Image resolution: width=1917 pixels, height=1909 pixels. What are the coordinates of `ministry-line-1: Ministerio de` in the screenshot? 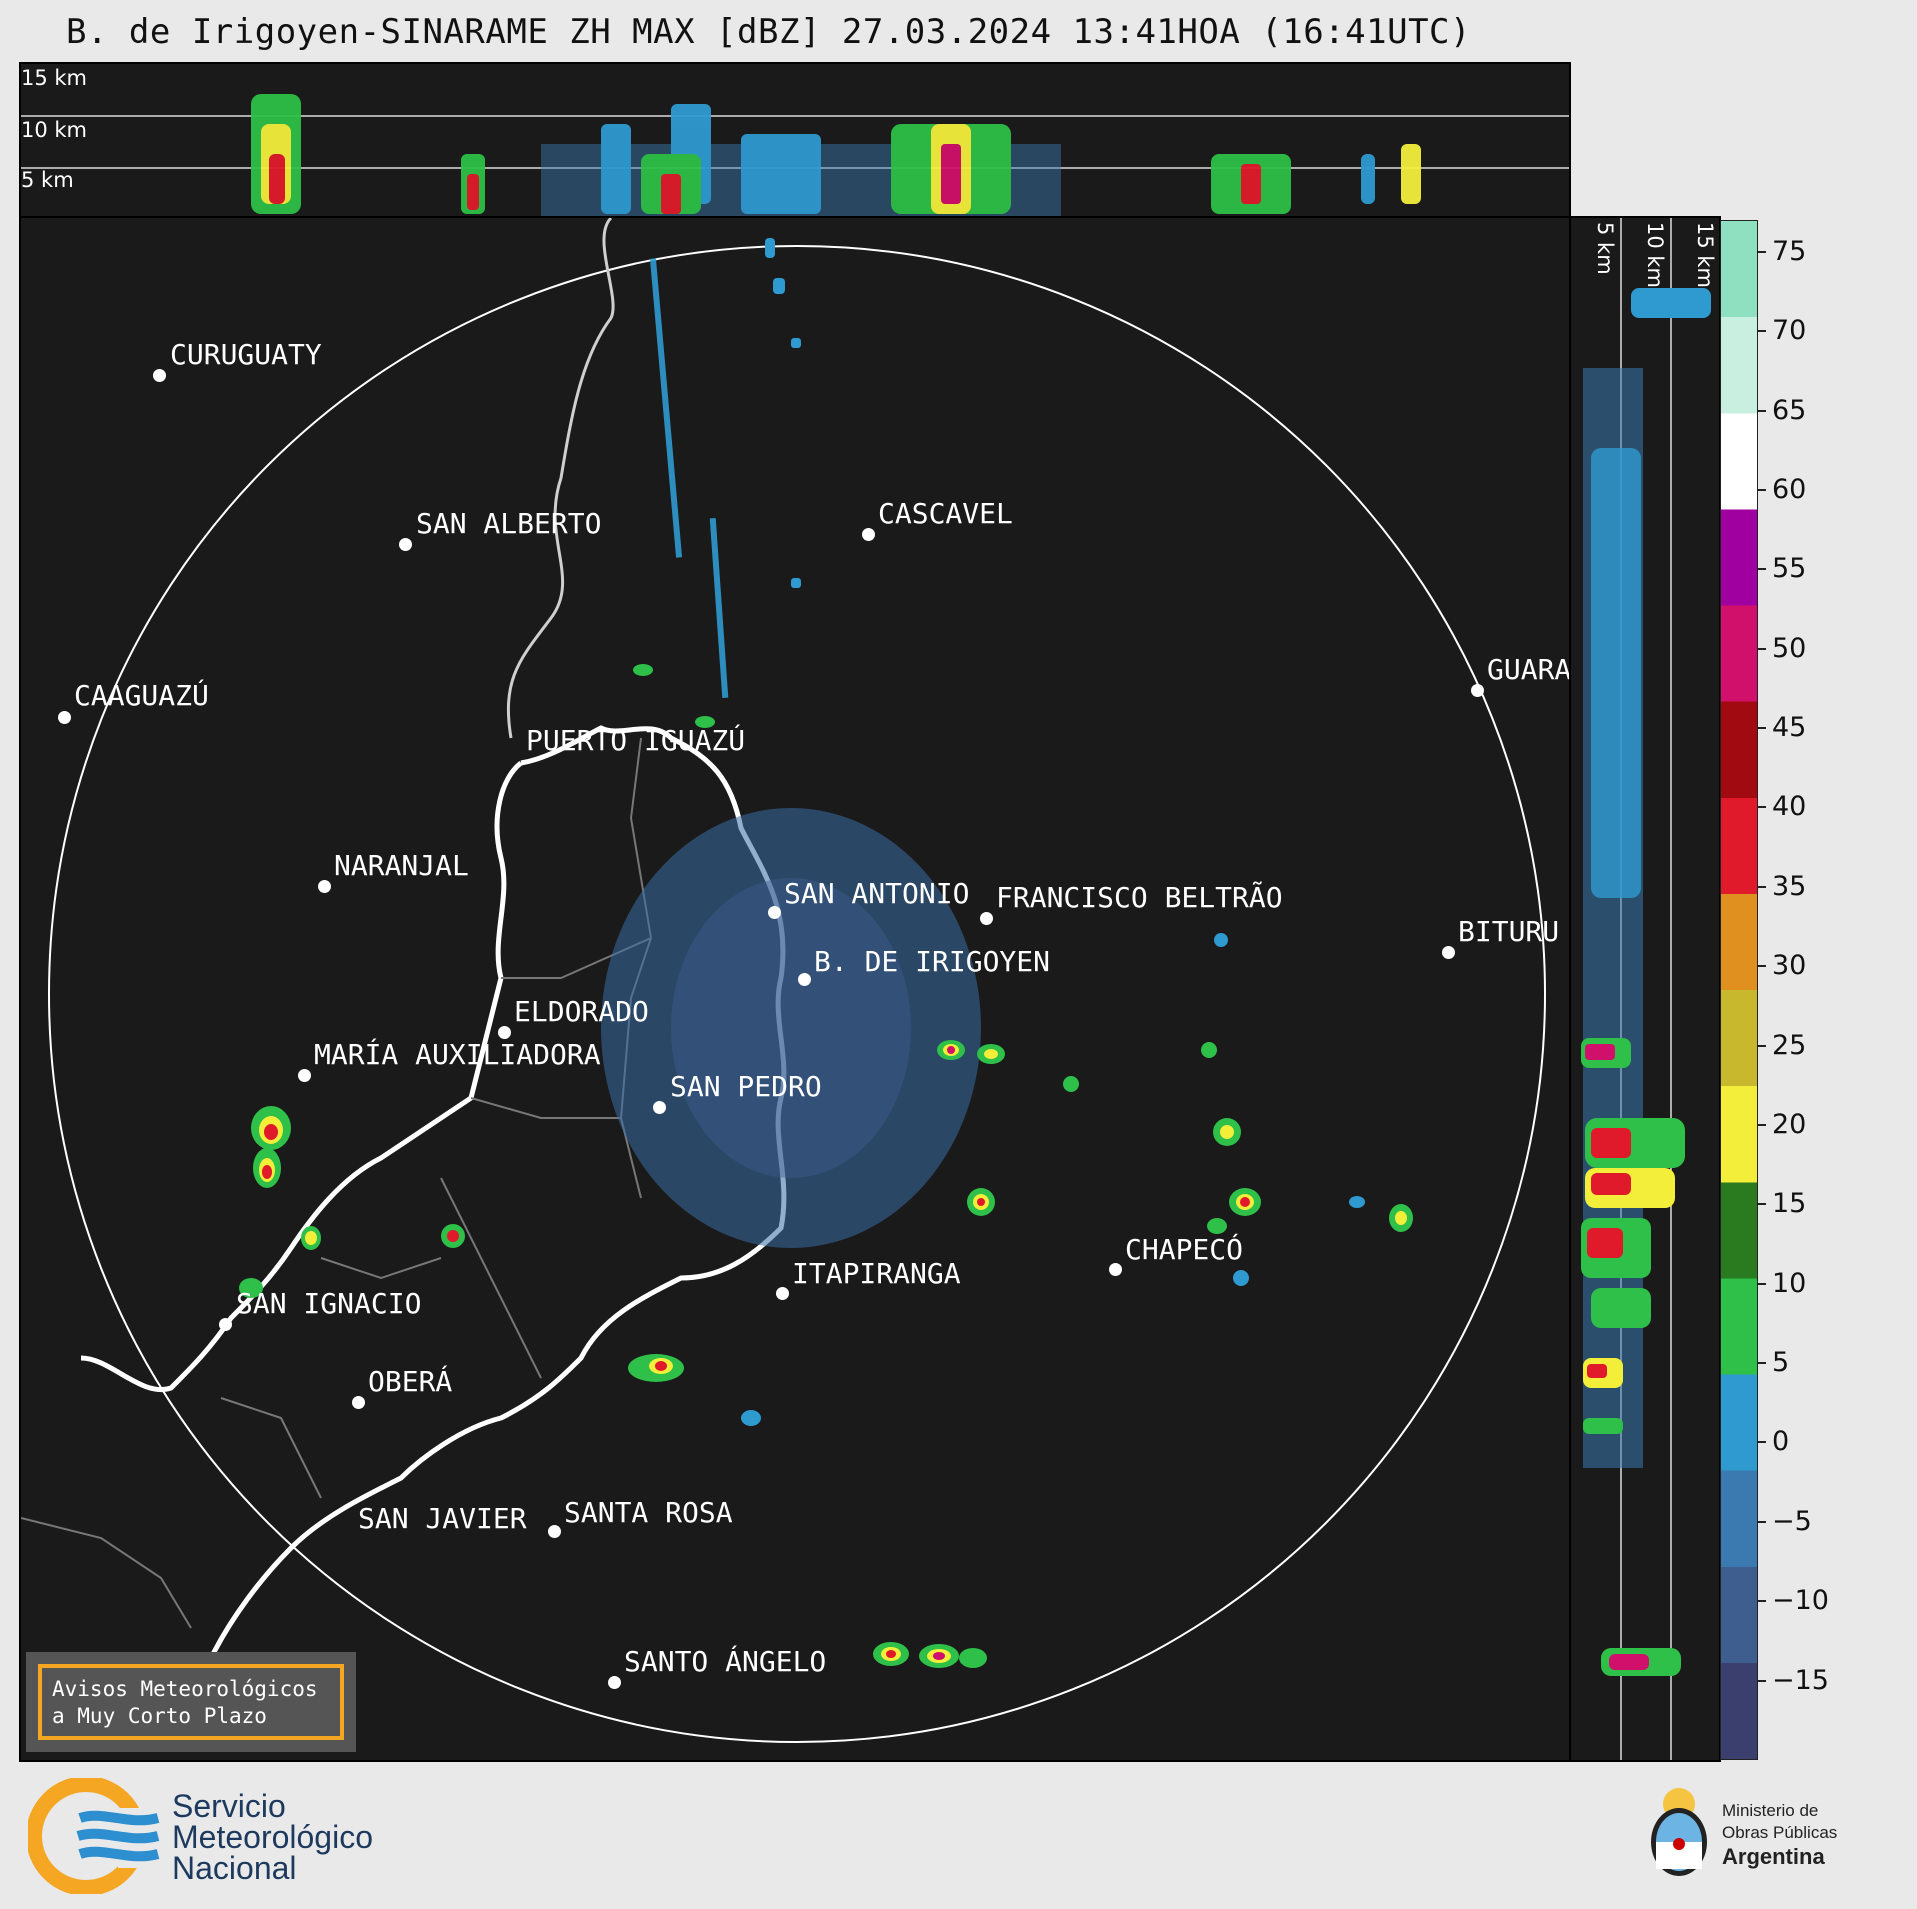 It's located at (1770, 1810).